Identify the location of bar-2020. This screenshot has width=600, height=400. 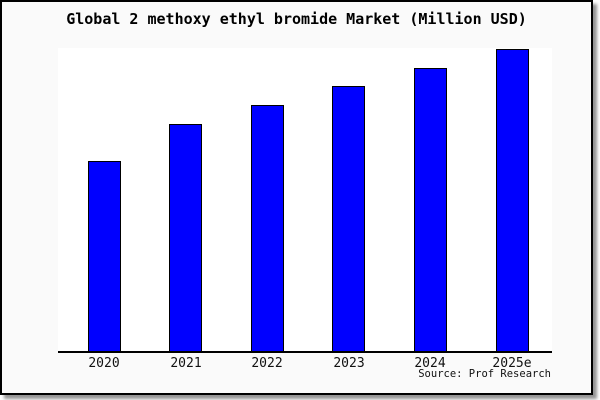
(104, 256).